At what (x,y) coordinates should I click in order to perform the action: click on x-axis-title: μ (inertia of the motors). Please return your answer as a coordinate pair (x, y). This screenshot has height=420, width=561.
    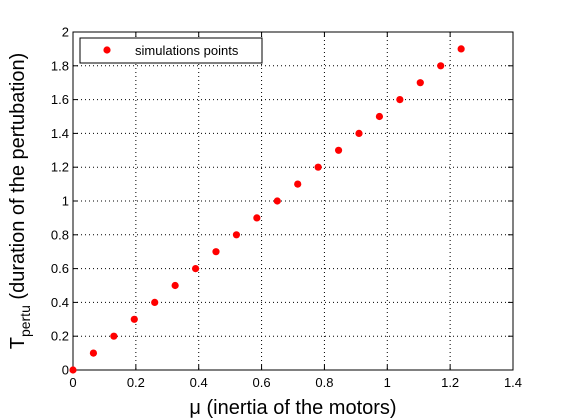
    Looking at the image, I should click on (292, 408).